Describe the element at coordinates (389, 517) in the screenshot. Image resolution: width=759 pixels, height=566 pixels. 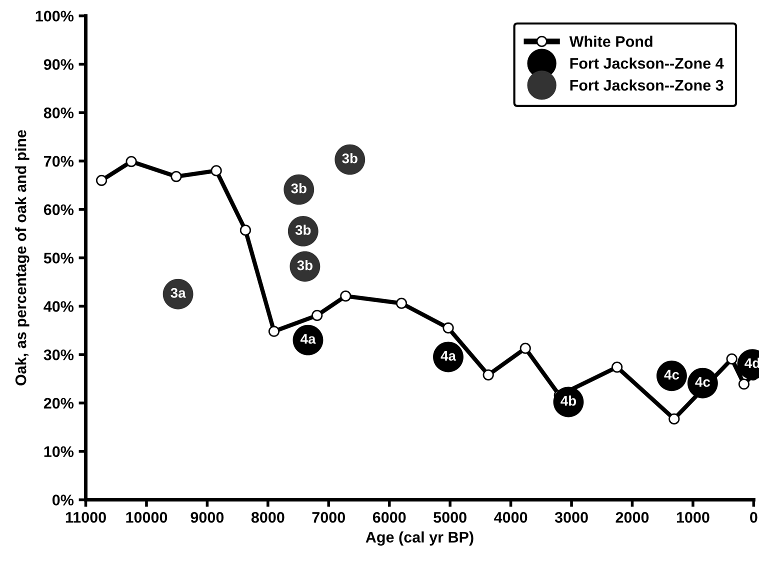
I see `x-tick-label: 6000` at that location.